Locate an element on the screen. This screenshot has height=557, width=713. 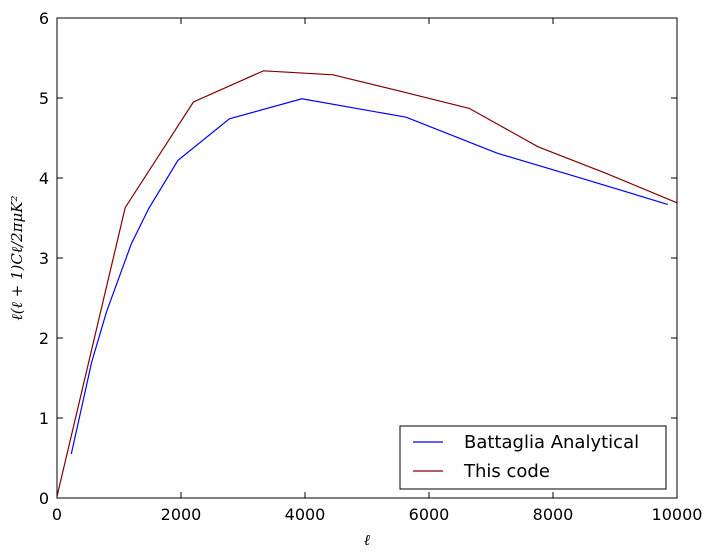
x-tick-label: 4000 is located at coordinates (305, 514).